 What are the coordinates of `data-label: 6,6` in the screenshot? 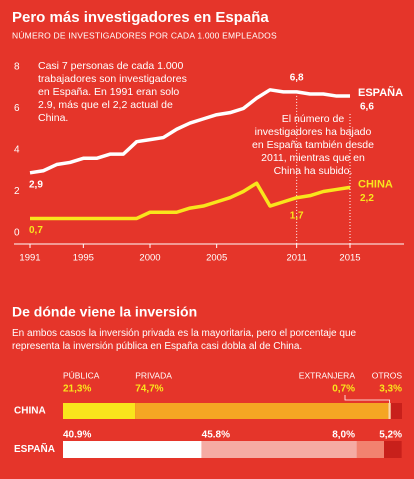 It's located at (367, 107).